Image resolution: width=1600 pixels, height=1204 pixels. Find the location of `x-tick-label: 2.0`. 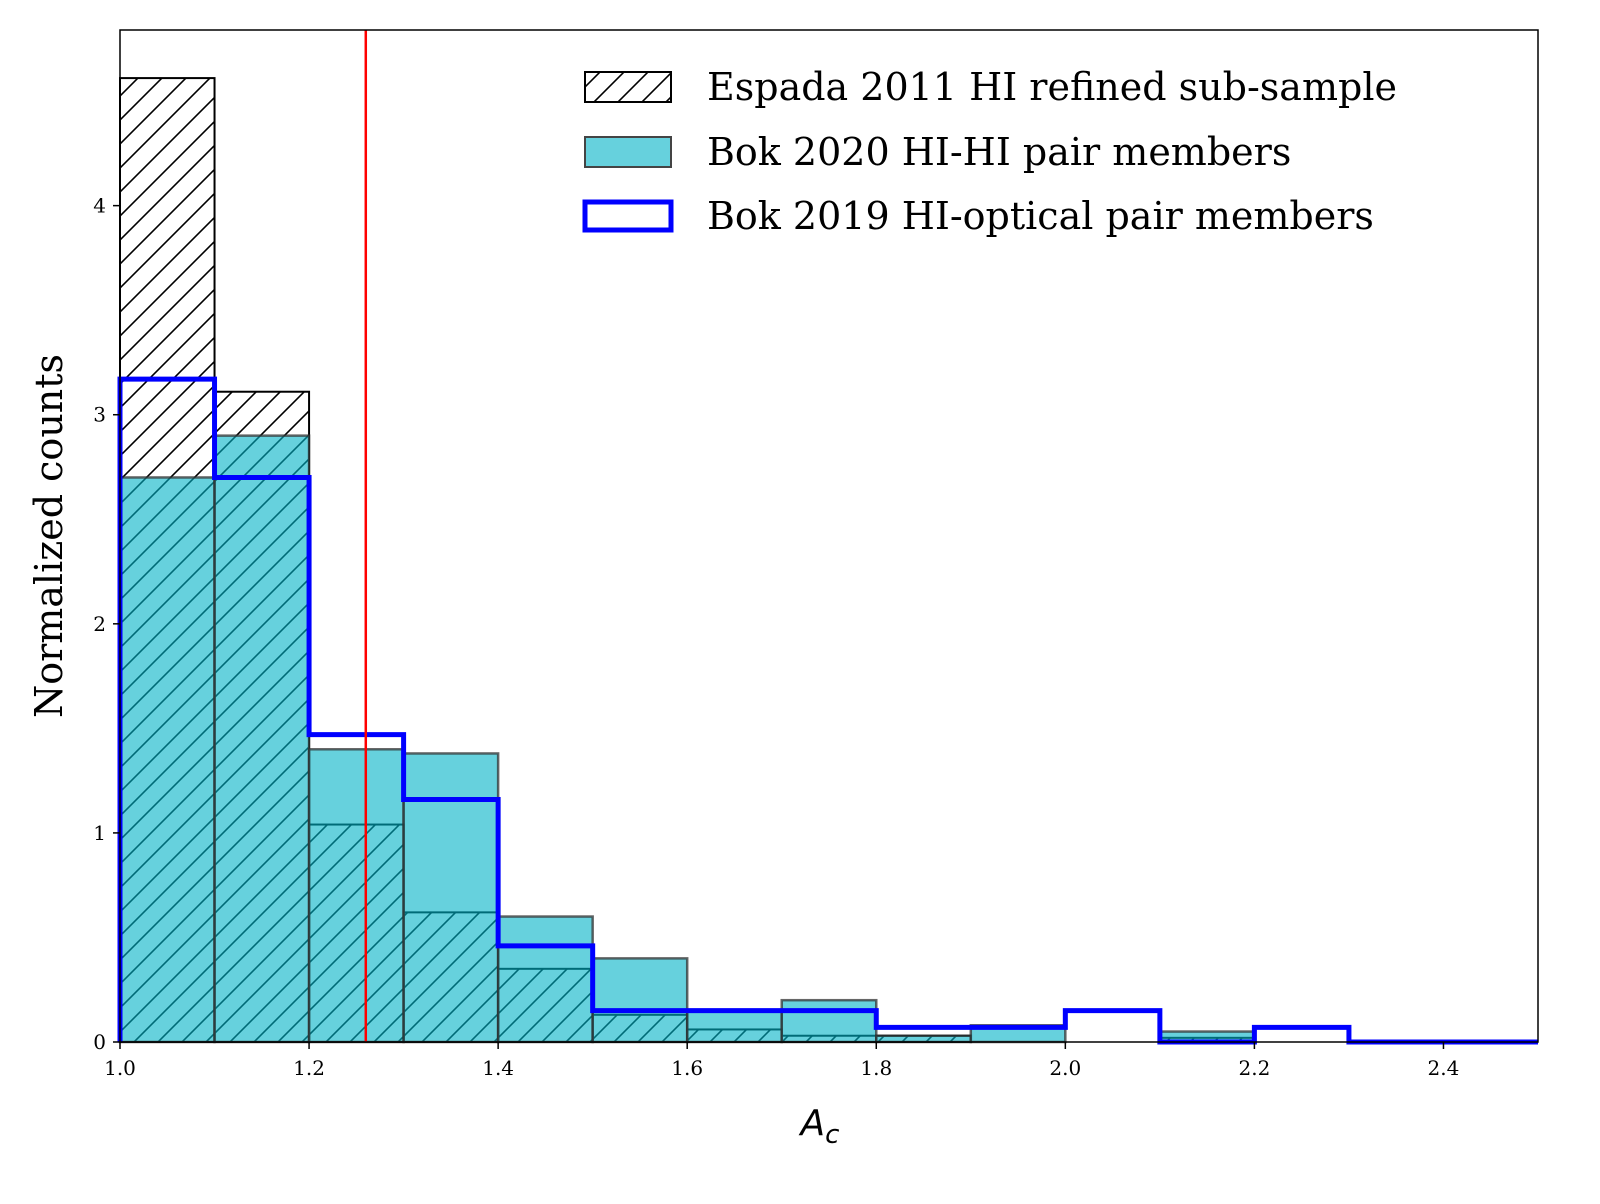

x-tick-label: 2.0 is located at coordinates (1065, 1068).